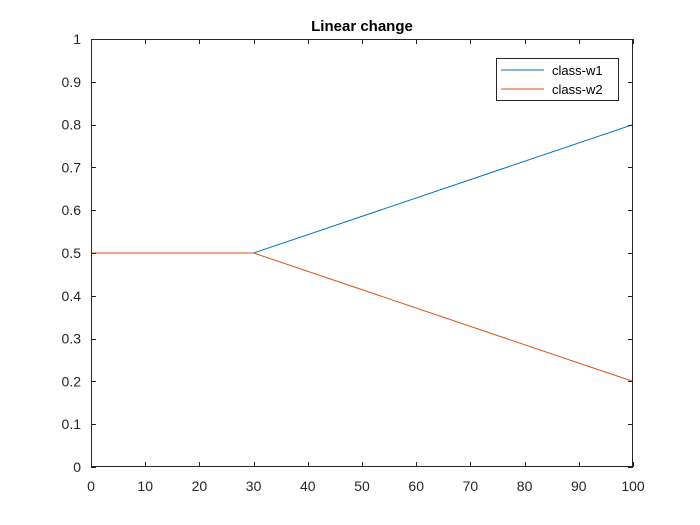 The height and width of the screenshot is (525, 700). Describe the element at coordinates (633, 486) in the screenshot. I see `x-tick-label: 100` at that location.